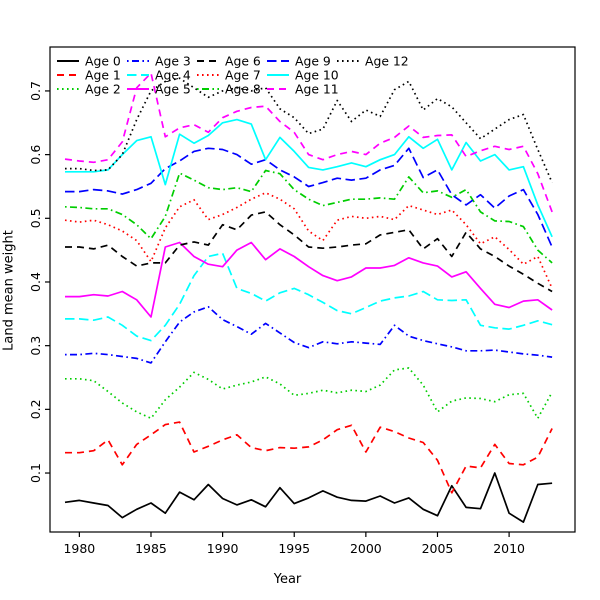 This screenshot has width=600, height=600. Describe the element at coordinates (35, 218) in the screenshot. I see `y-tick-label: 0.5` at that location.